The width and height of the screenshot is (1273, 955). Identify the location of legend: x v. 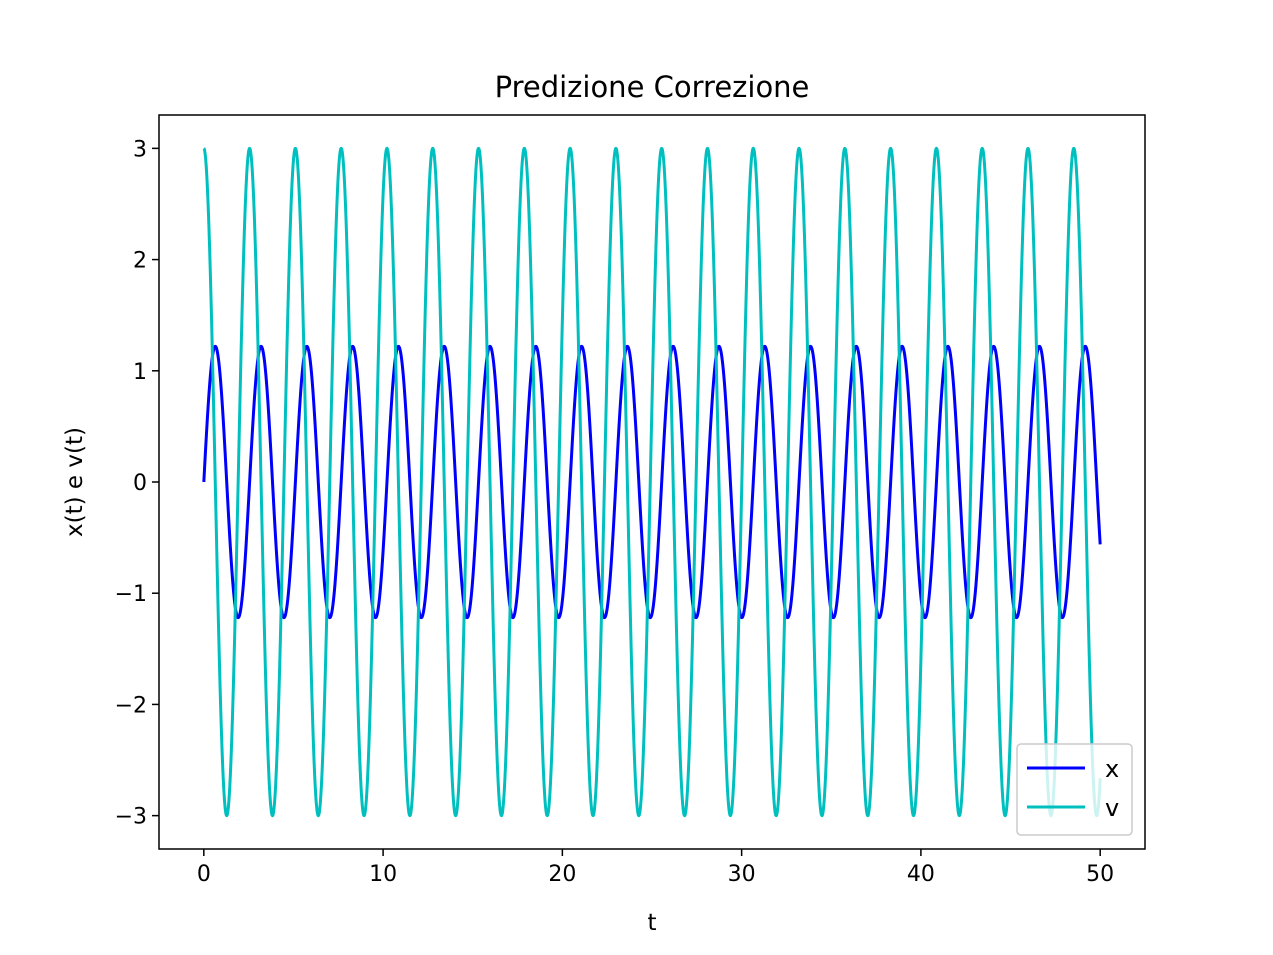
(1074, 789).